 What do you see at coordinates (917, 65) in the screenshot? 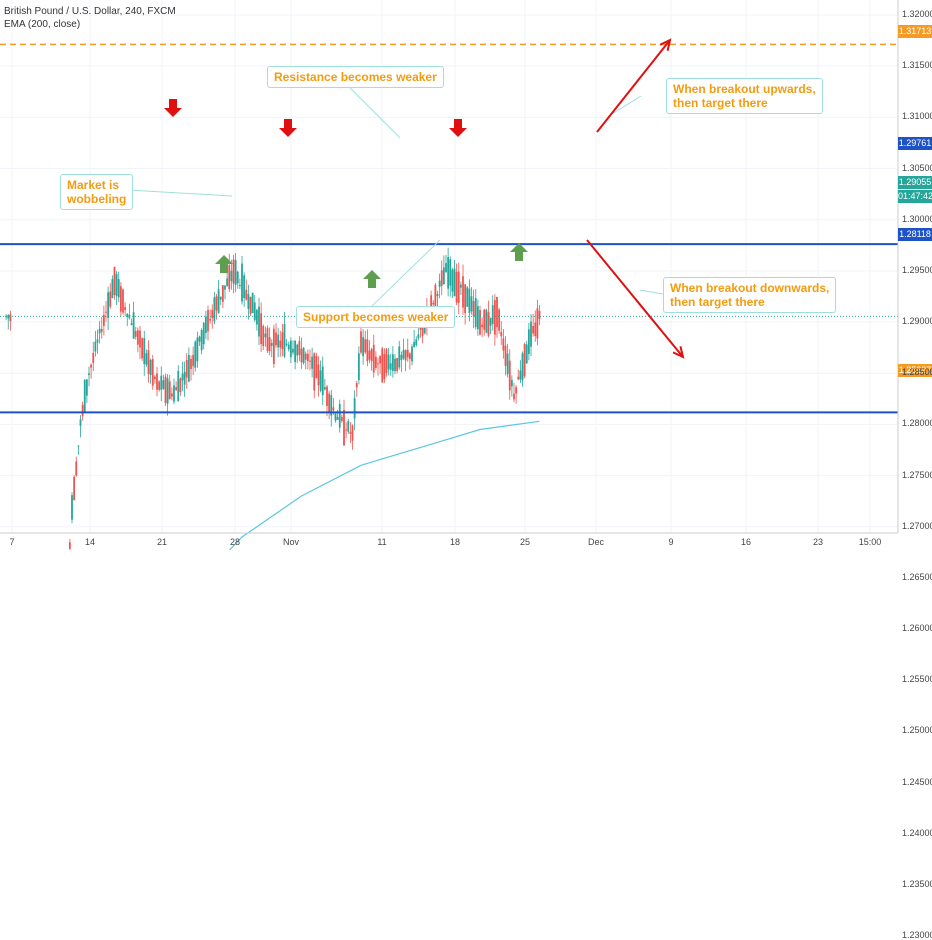
I see `price-tick-label: 1.31500` at bounding box center [917, 65].